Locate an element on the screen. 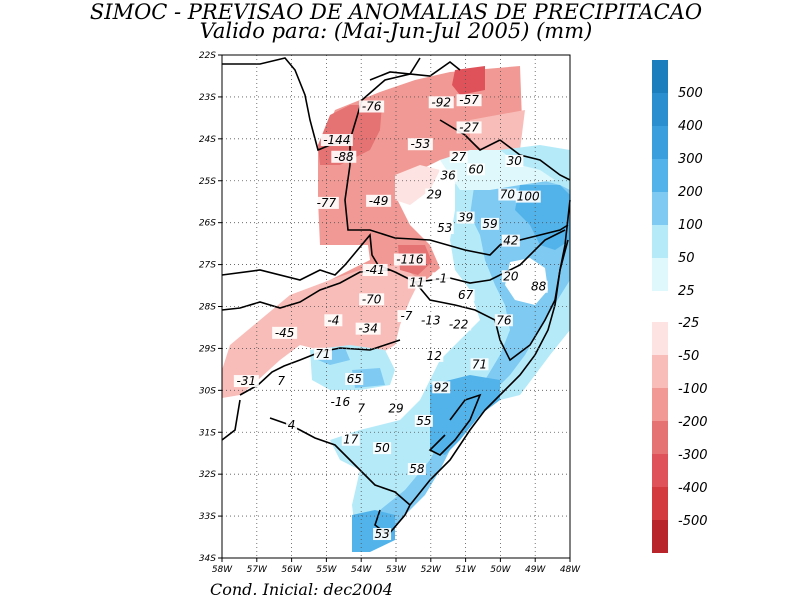 The width and height of the screenshot is (792, 612). contour-label: 67 is located at coordinates (466, 295).